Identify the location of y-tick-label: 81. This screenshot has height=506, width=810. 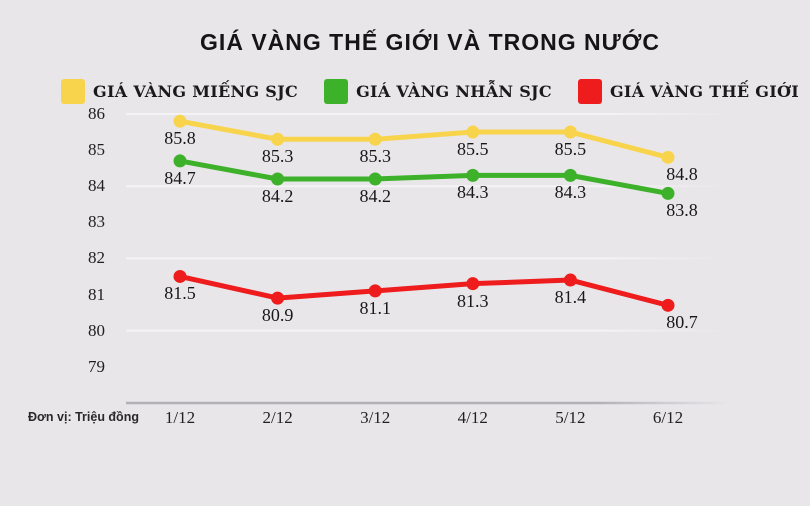
(96, 294).